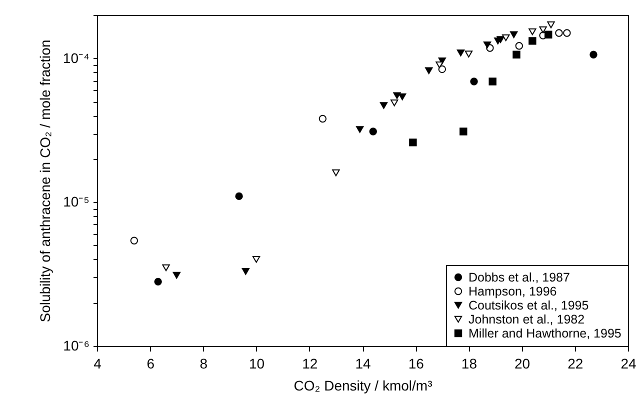 This screenshot has width=637, height=404. I want to click on legend-label: Hampson, 1996, so click(512, 291).